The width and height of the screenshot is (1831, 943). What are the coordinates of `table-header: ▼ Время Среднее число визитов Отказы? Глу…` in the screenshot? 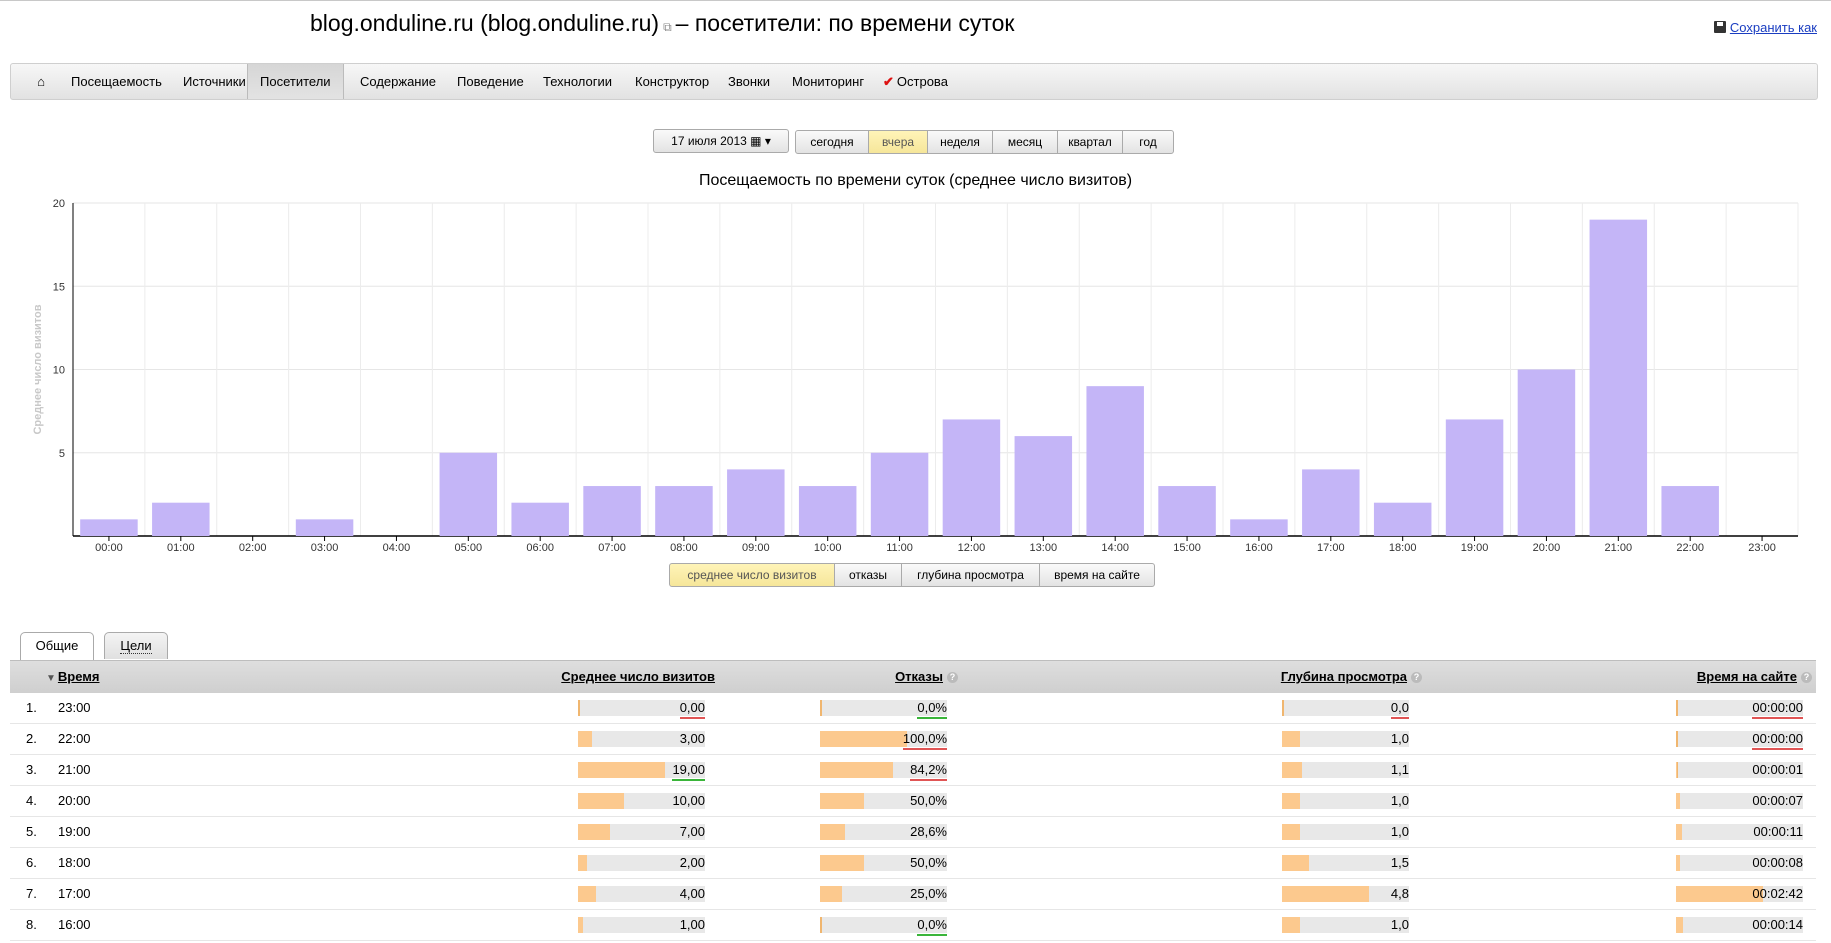 It's located at (913, 676).